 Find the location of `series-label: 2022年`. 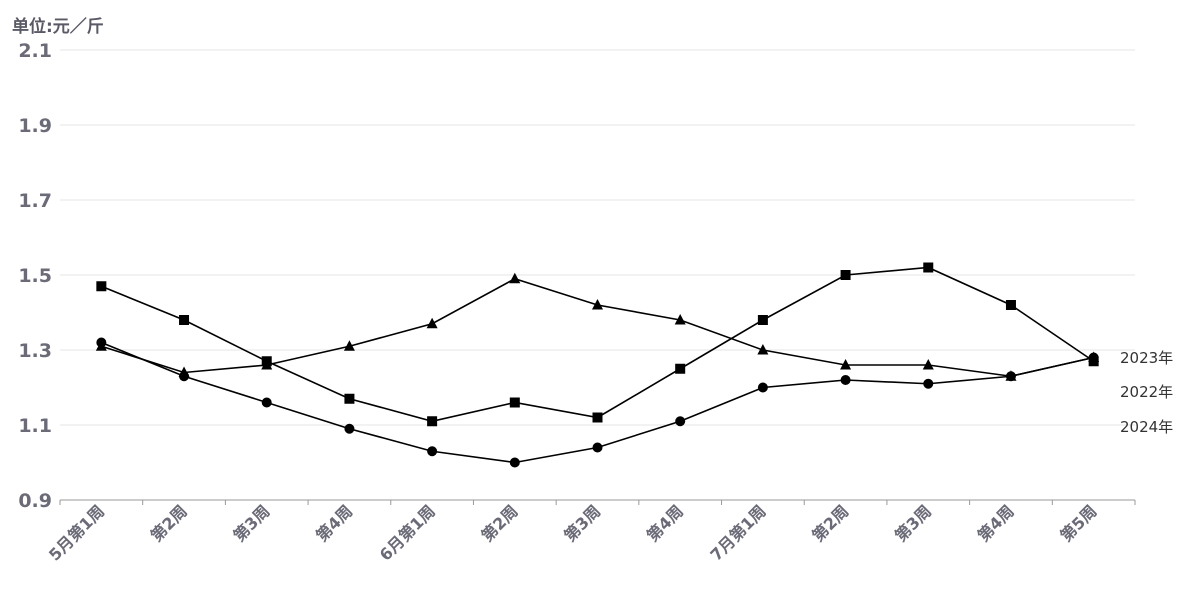

series-label: 2022年 is located at coordinates (1146, 392).